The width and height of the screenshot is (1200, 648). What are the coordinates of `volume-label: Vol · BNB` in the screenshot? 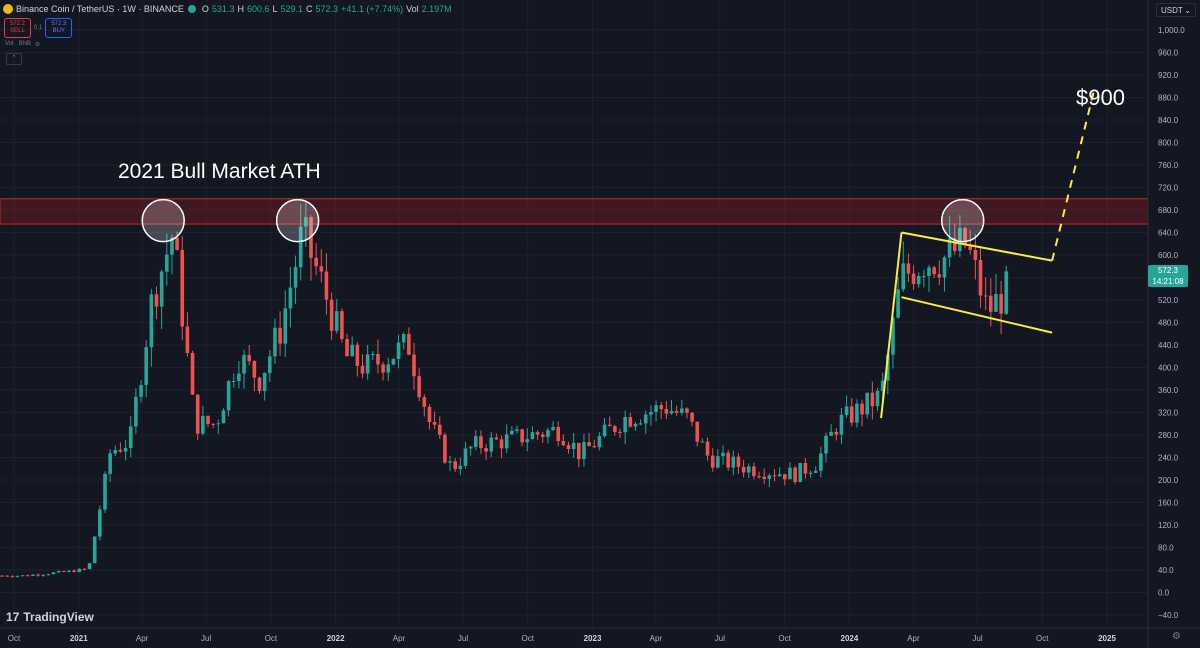 It's located at (18, 44).